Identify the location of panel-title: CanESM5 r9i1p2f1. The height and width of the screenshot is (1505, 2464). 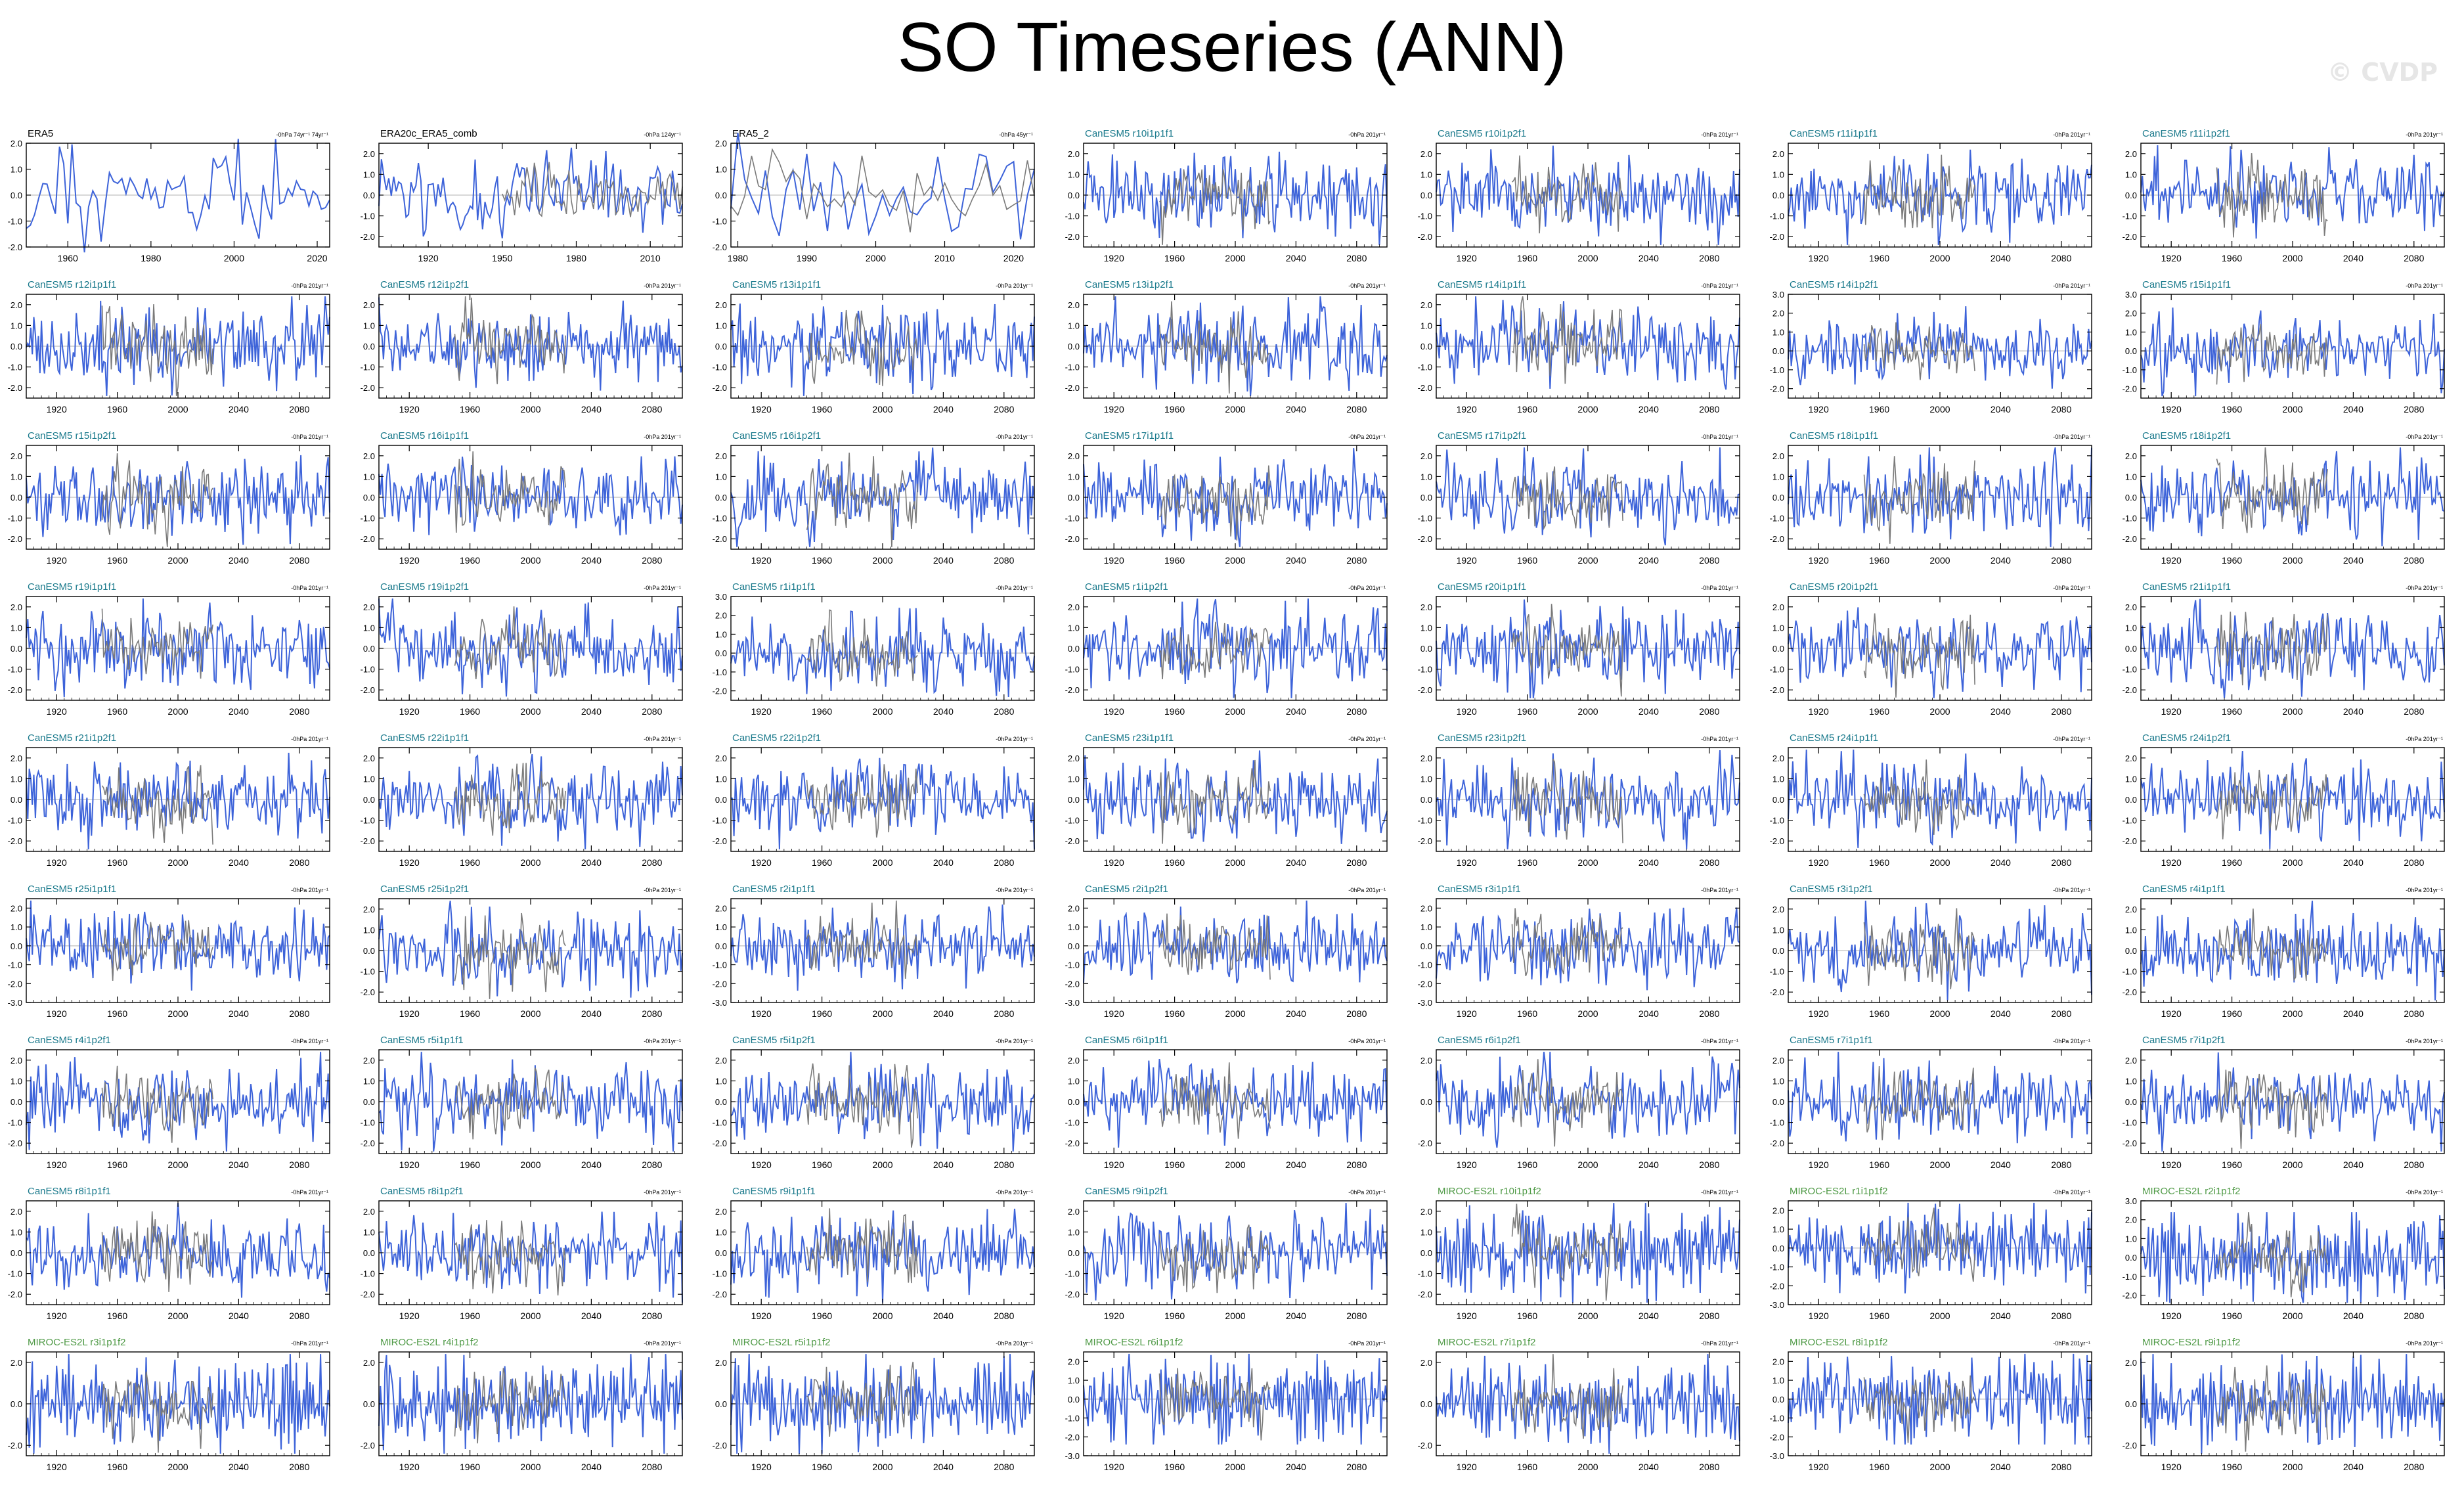
(1126, 1191).